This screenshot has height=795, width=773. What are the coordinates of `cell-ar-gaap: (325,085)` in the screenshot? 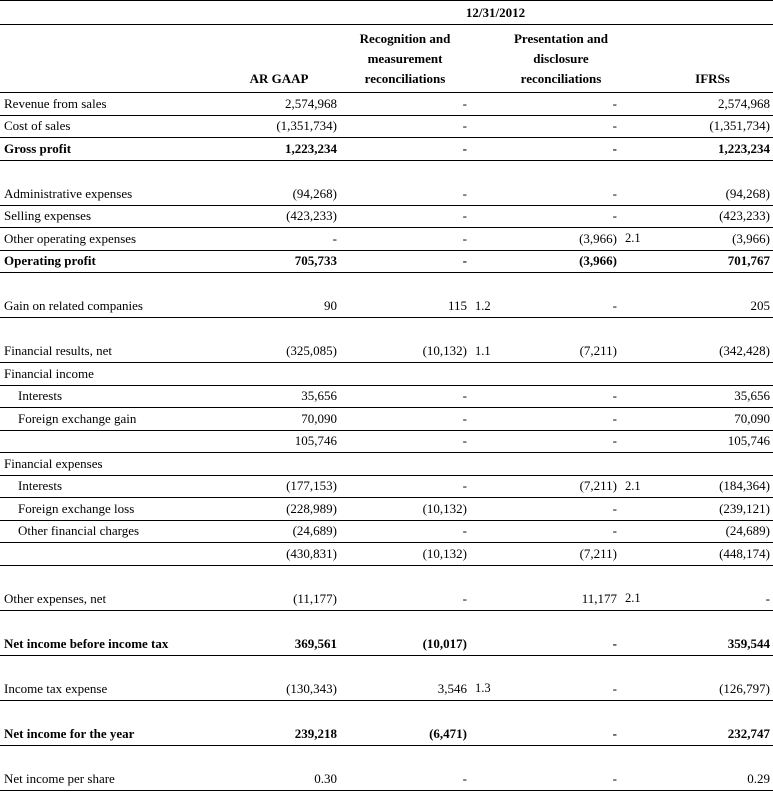 It's located at (311, 351).